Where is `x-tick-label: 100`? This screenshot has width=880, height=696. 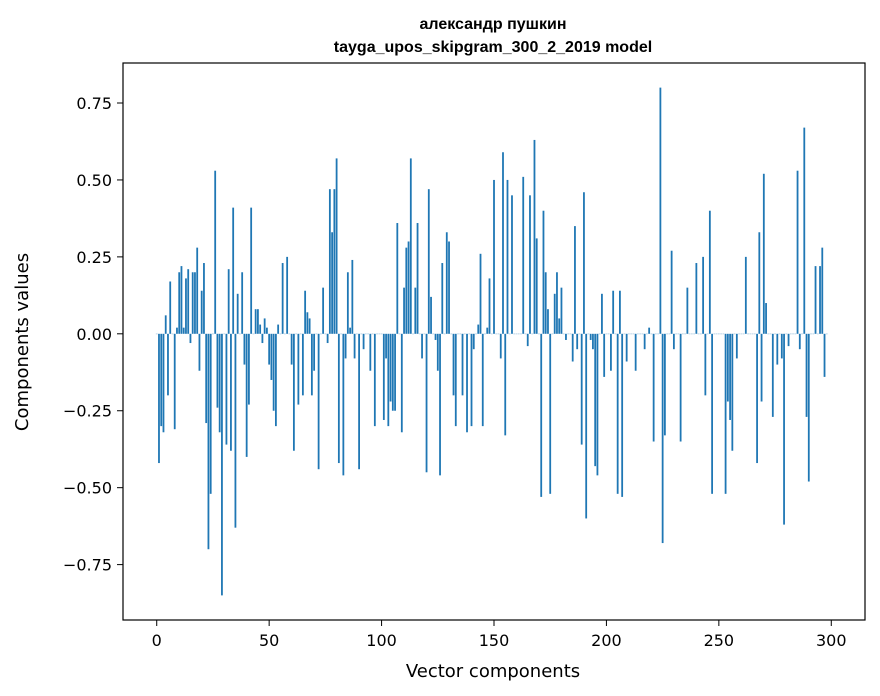
x-tick-label: 100 is located at coordinates (381, 640).